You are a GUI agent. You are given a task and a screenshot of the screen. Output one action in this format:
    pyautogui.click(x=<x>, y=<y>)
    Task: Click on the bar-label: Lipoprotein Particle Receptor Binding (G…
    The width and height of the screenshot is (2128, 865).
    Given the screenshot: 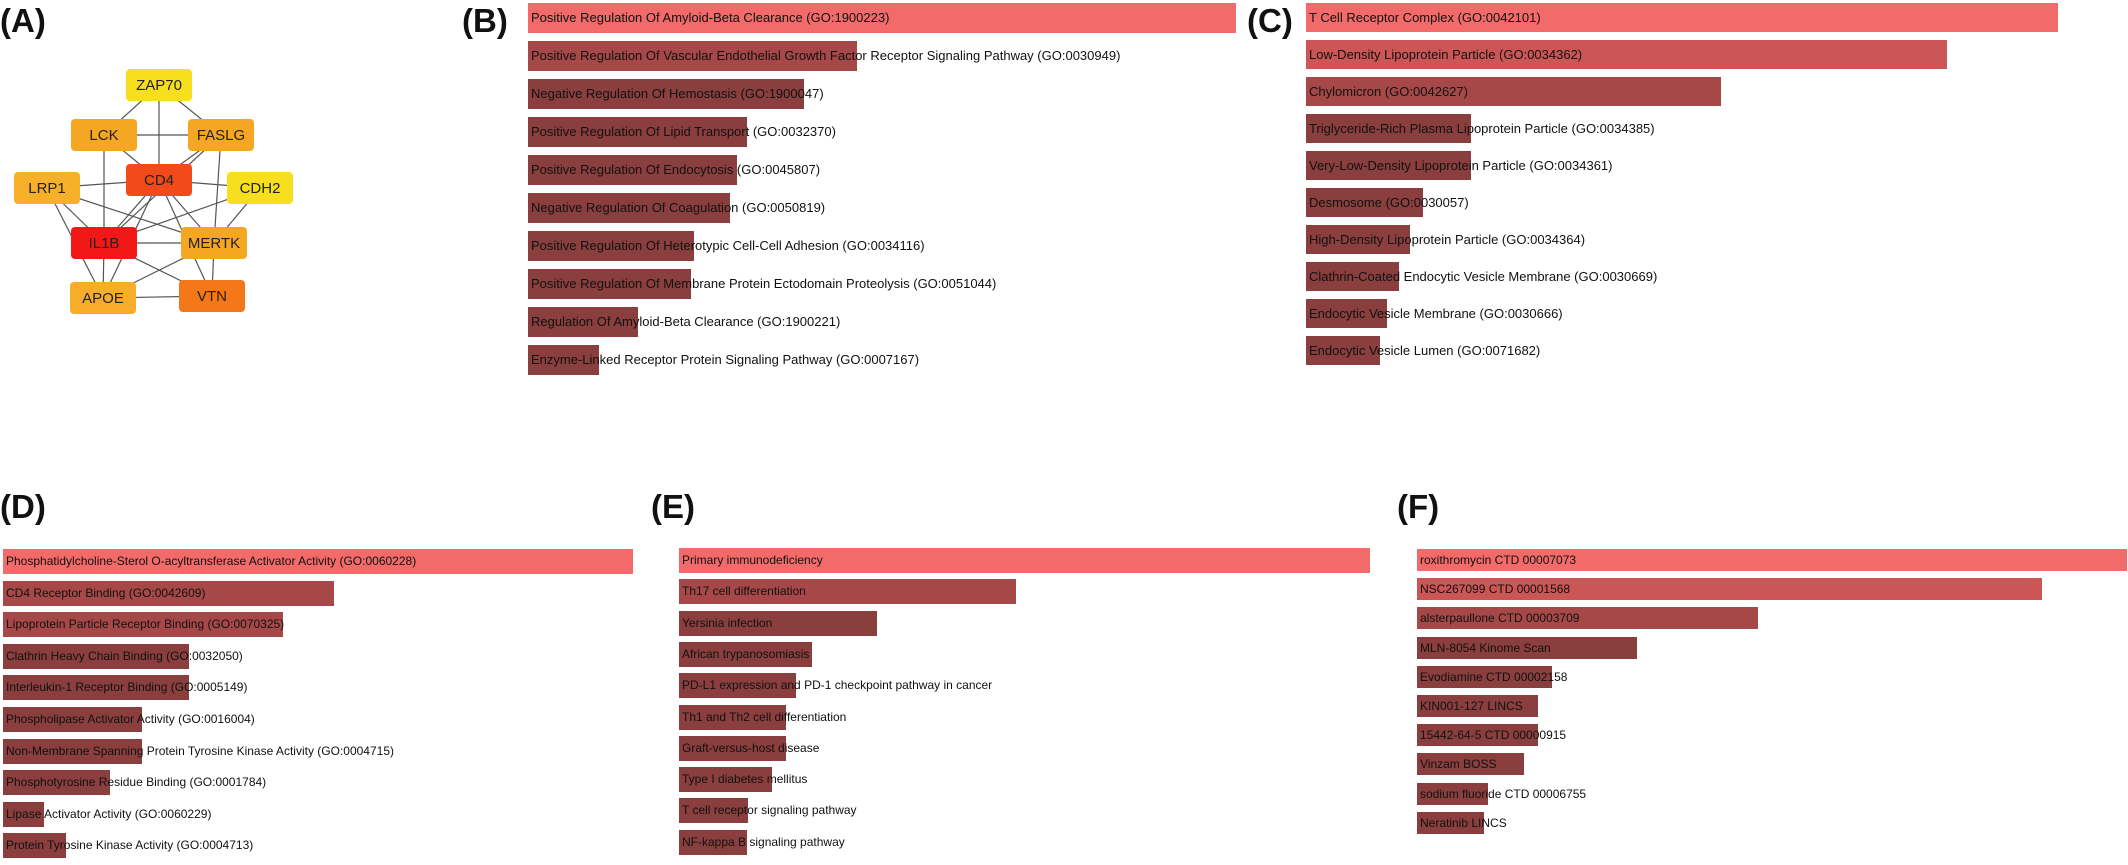 What is the action you would take?
    pyautogui.click(x=145, y=624)
    